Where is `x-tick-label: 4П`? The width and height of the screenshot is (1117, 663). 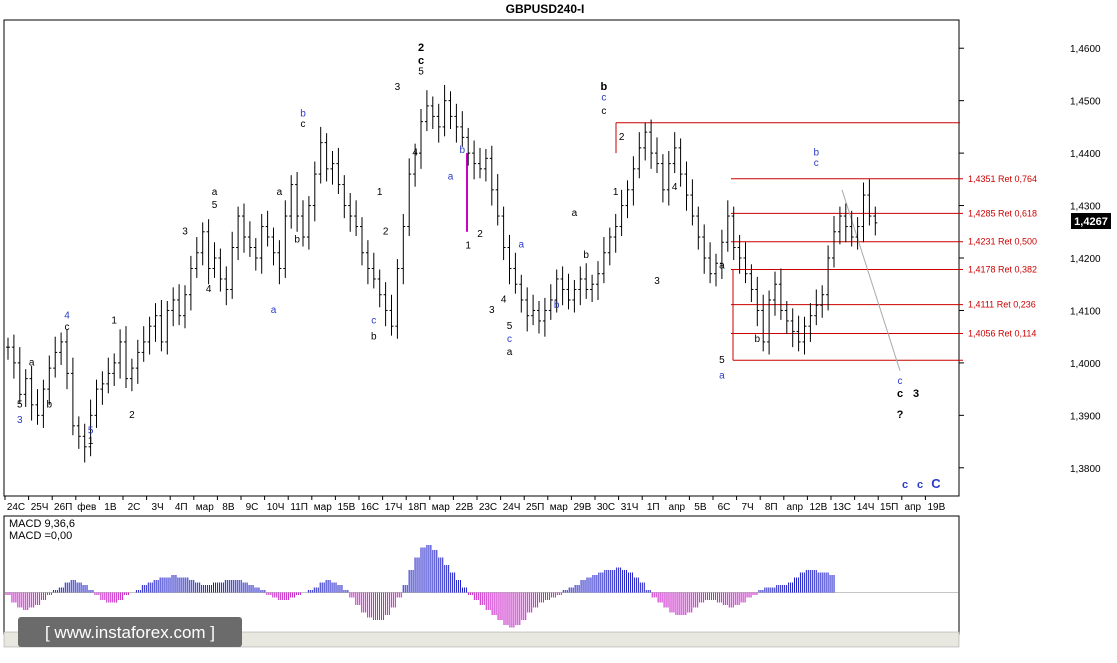 x-tick-label: 4П is located at coordinates (181, 507).